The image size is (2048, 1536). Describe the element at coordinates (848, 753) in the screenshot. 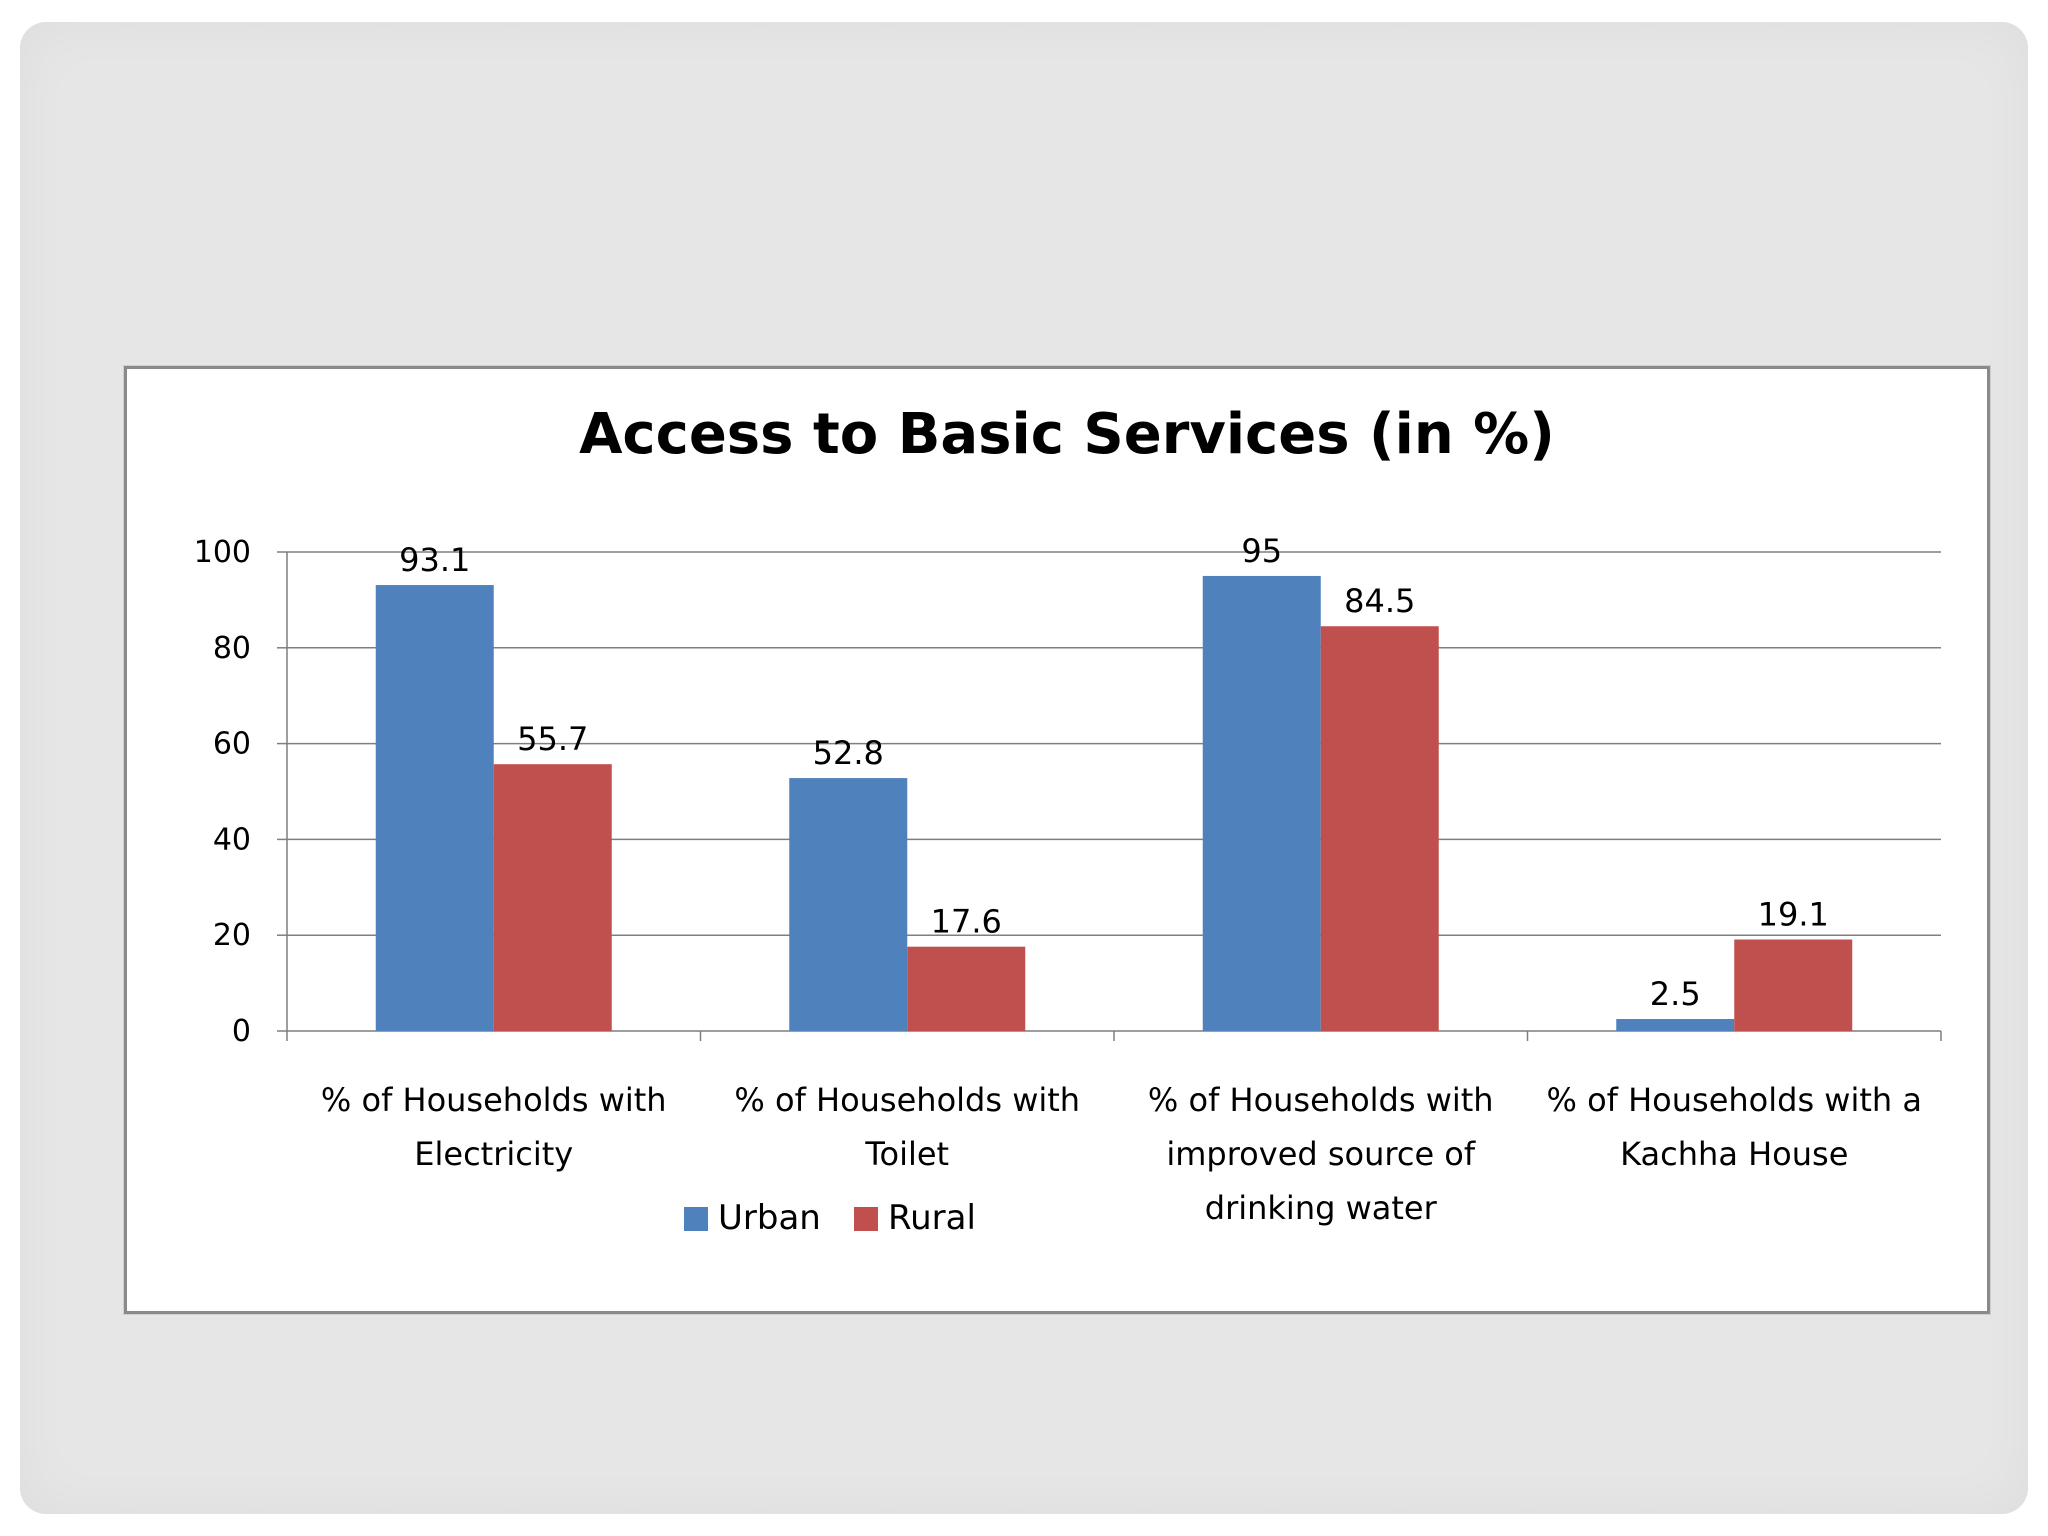

I see `data-label: 52.8` at that location.